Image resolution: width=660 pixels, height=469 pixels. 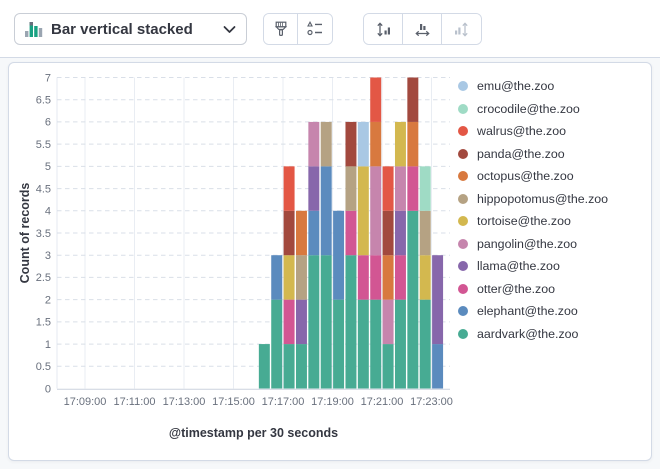 I want to click on legend-item-label: panda@the.zoo, so click(x=521, y=153).